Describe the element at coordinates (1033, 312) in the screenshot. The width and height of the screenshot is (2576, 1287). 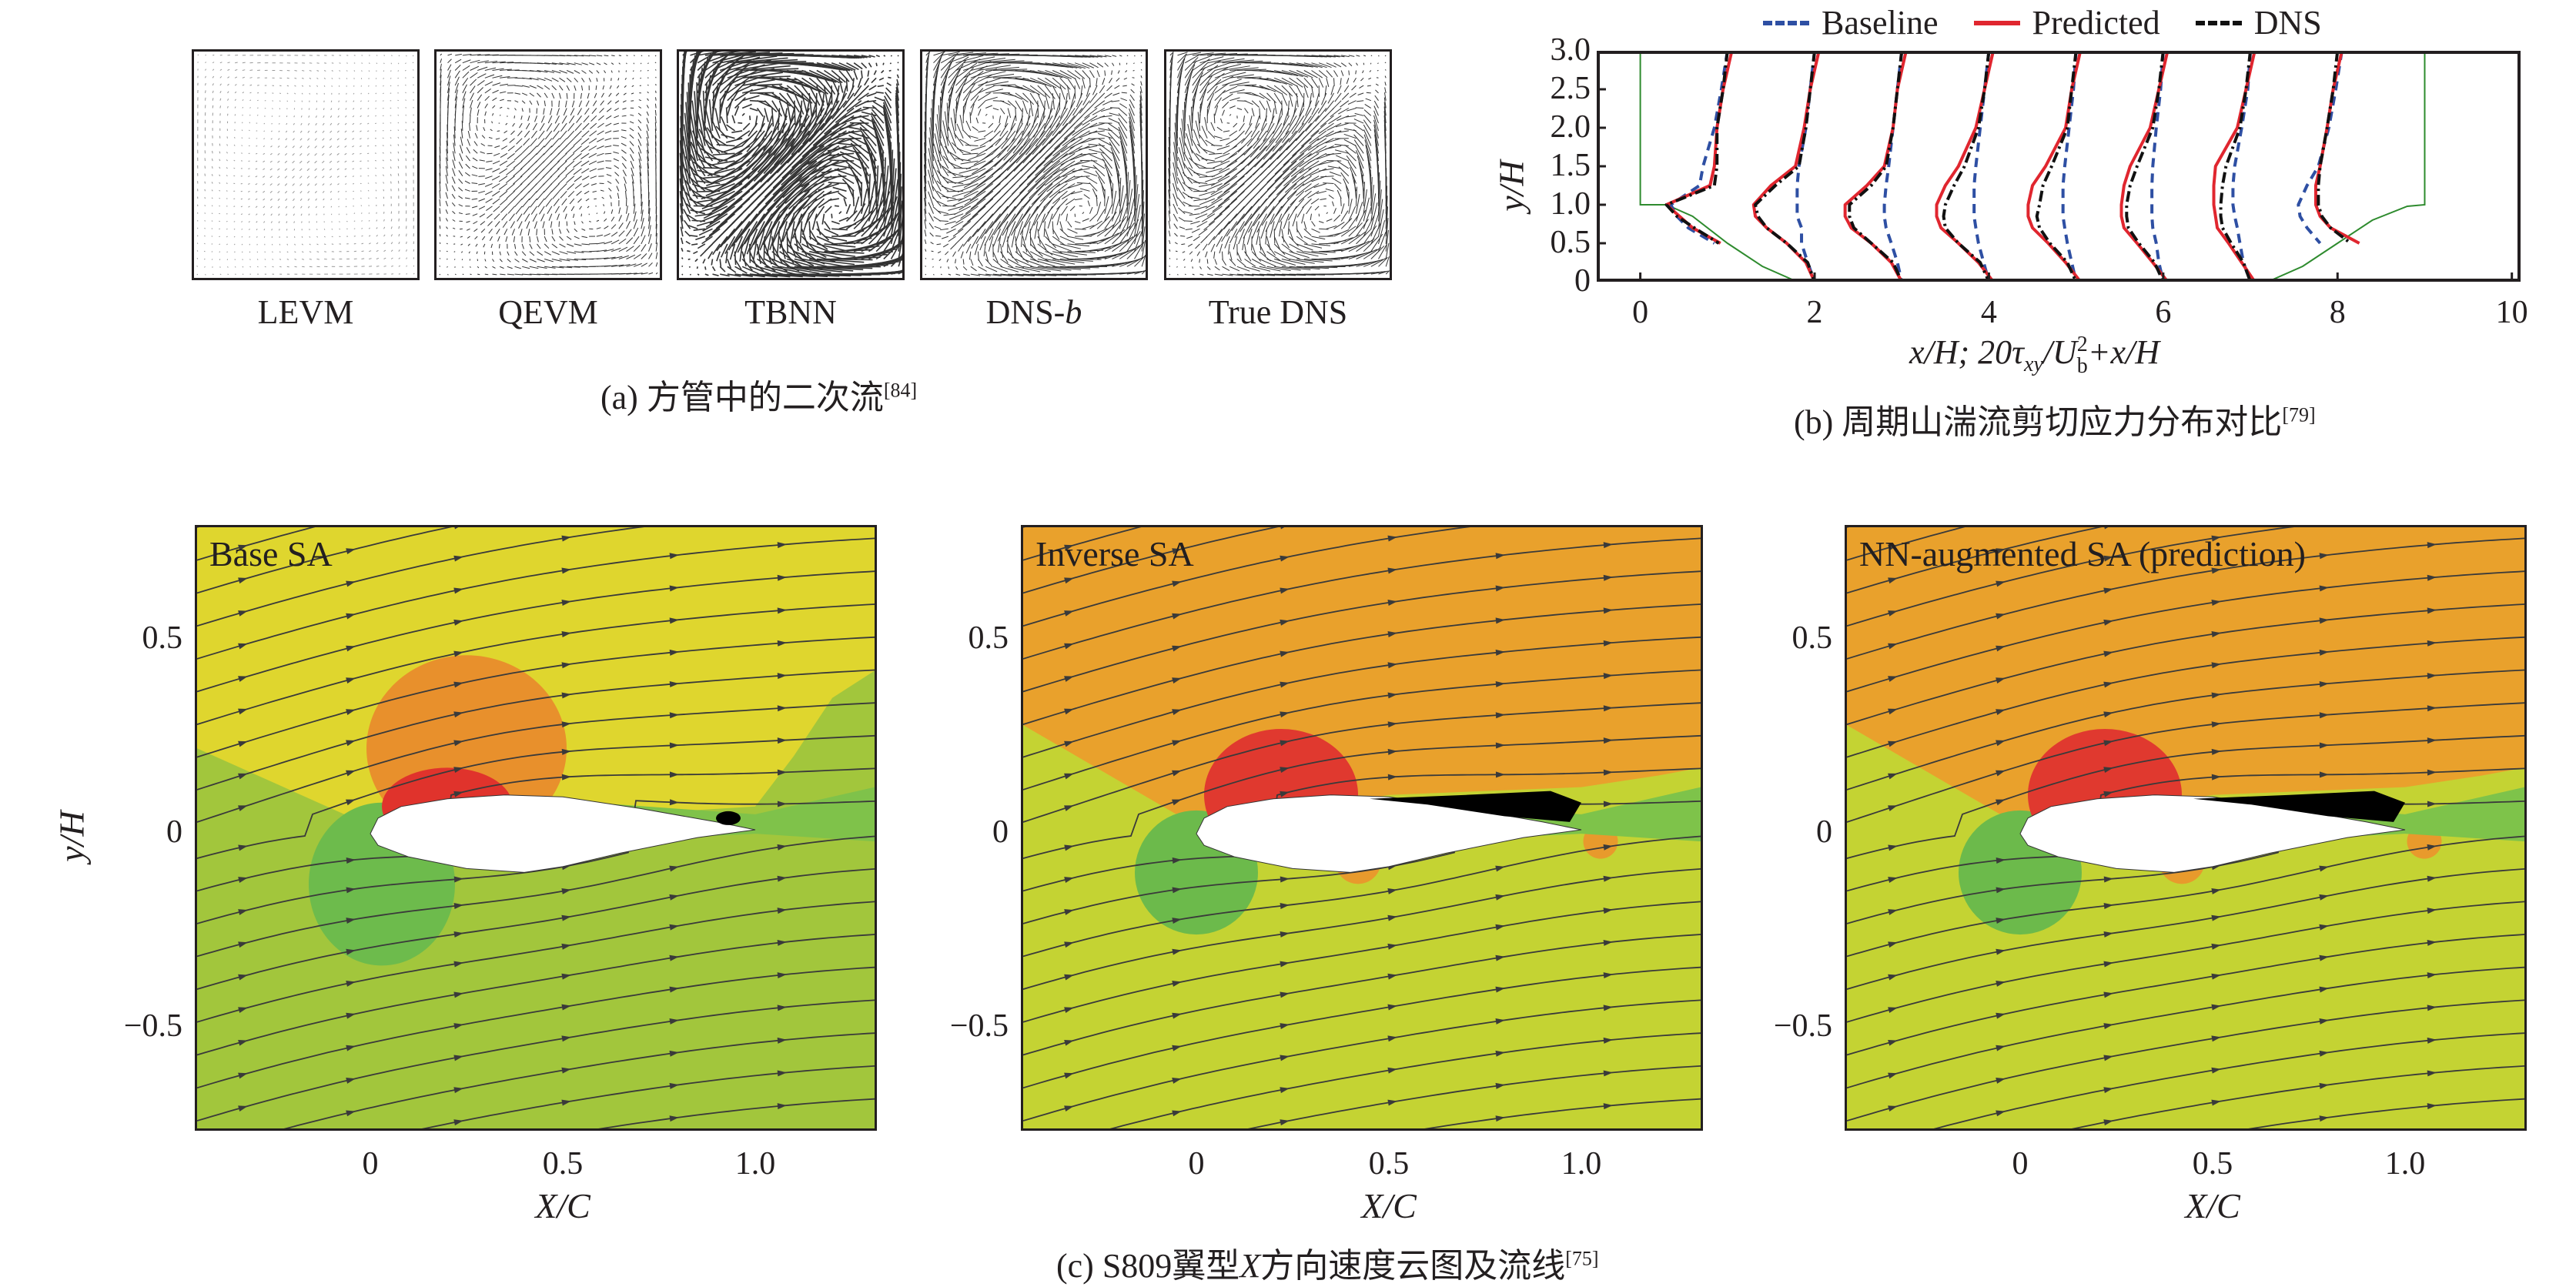
I see `label-dns-b: DNS-b` at that location.